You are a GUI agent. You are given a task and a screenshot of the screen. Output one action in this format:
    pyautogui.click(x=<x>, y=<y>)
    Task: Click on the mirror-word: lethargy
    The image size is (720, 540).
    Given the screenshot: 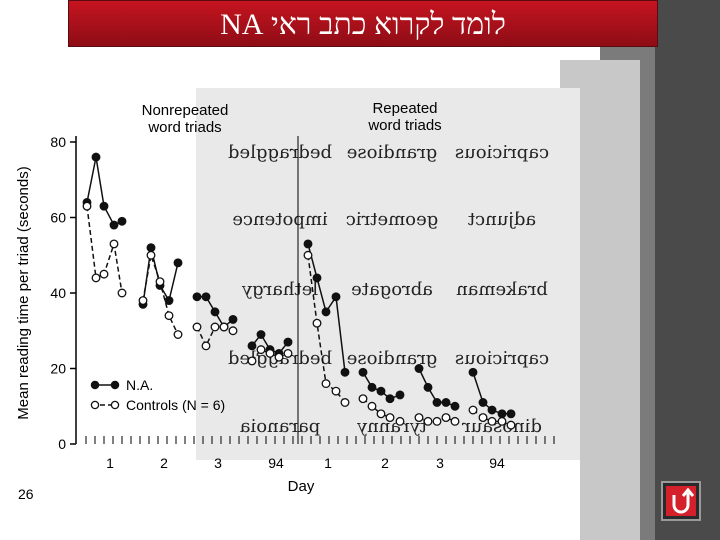 What is the action you would take?
    pyautogui.click(x=279, y=289)
    